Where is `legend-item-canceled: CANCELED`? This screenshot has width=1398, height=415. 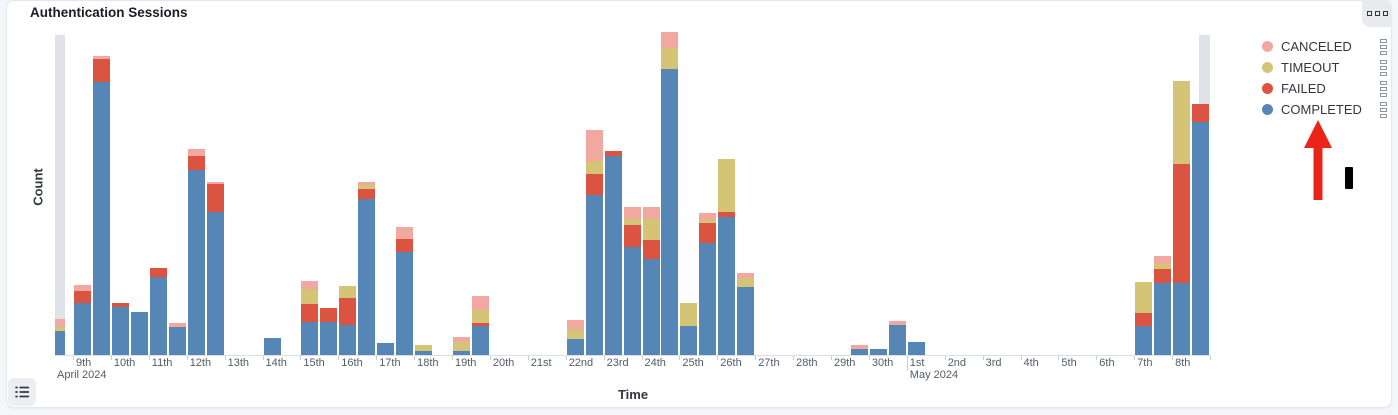
legend-item-canceled: CANCELED is located at coordinates (1307, 46).